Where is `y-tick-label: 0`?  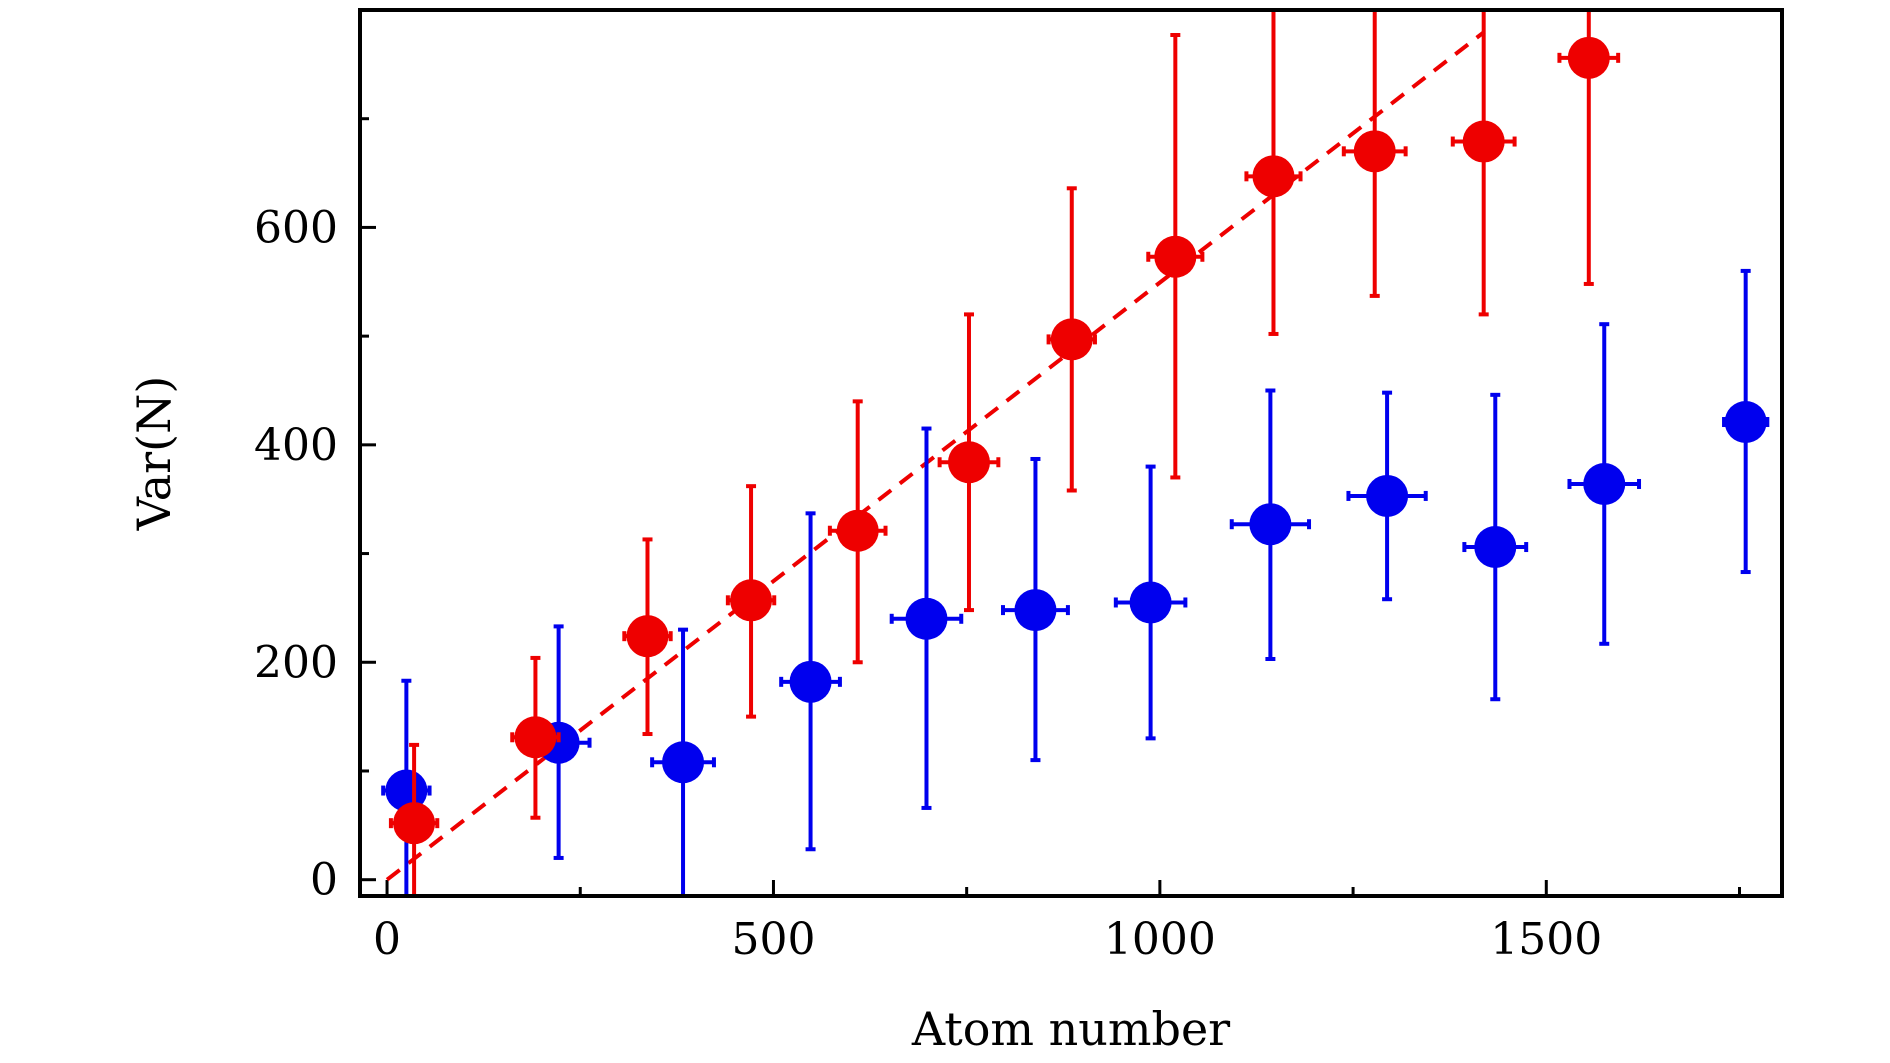 y-tick-label: 0 is located at coordinates (324, 880).